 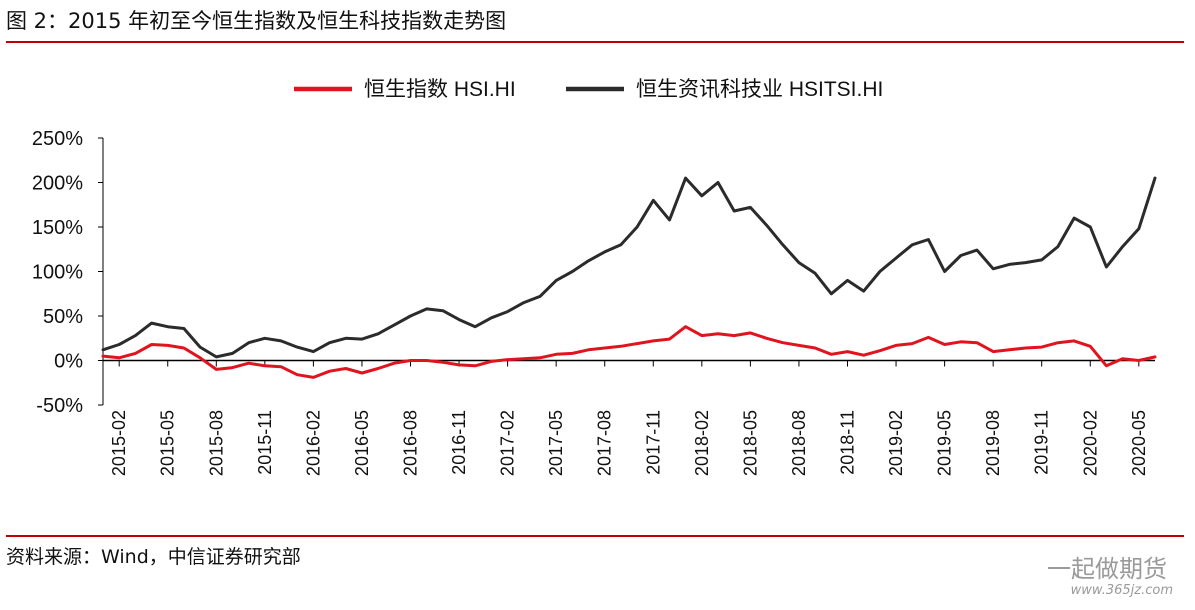 I want to click on y-tick-label: 50%, so click(x=63, y=317).